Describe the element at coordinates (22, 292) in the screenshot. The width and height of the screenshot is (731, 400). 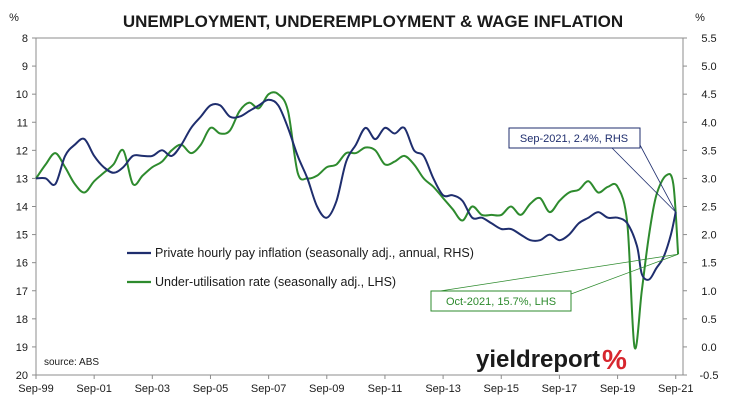
I see `left-tick-label: 17` at that location.